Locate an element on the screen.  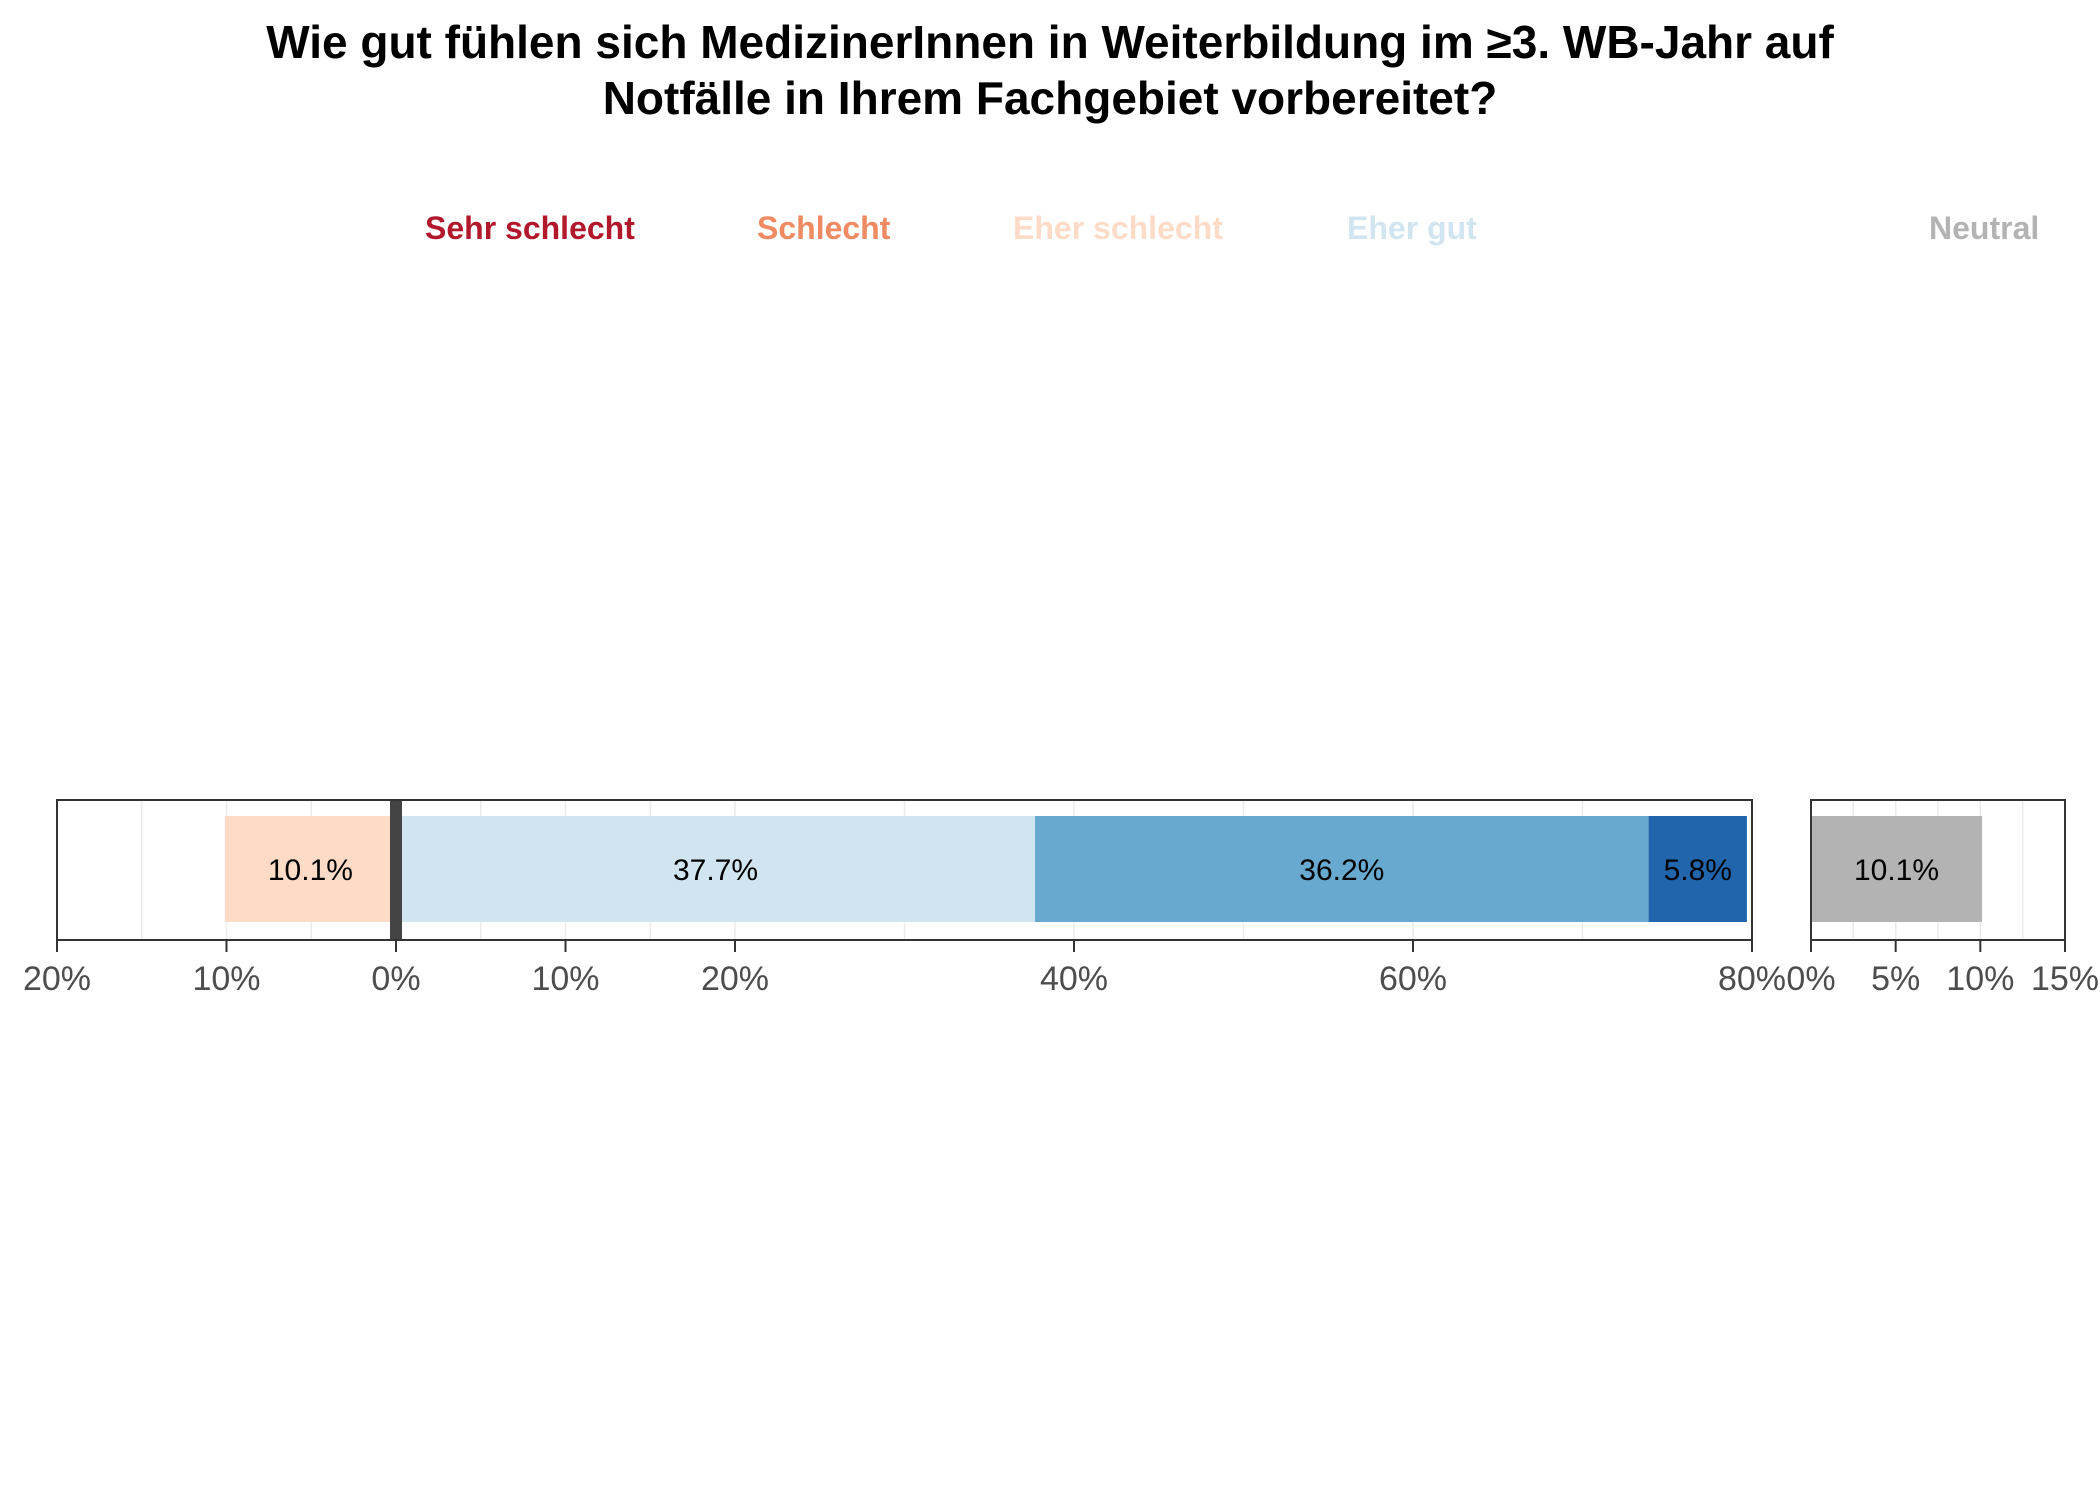
main-bar-gut-label: 36.2% is located at coordinates (1341, 870).